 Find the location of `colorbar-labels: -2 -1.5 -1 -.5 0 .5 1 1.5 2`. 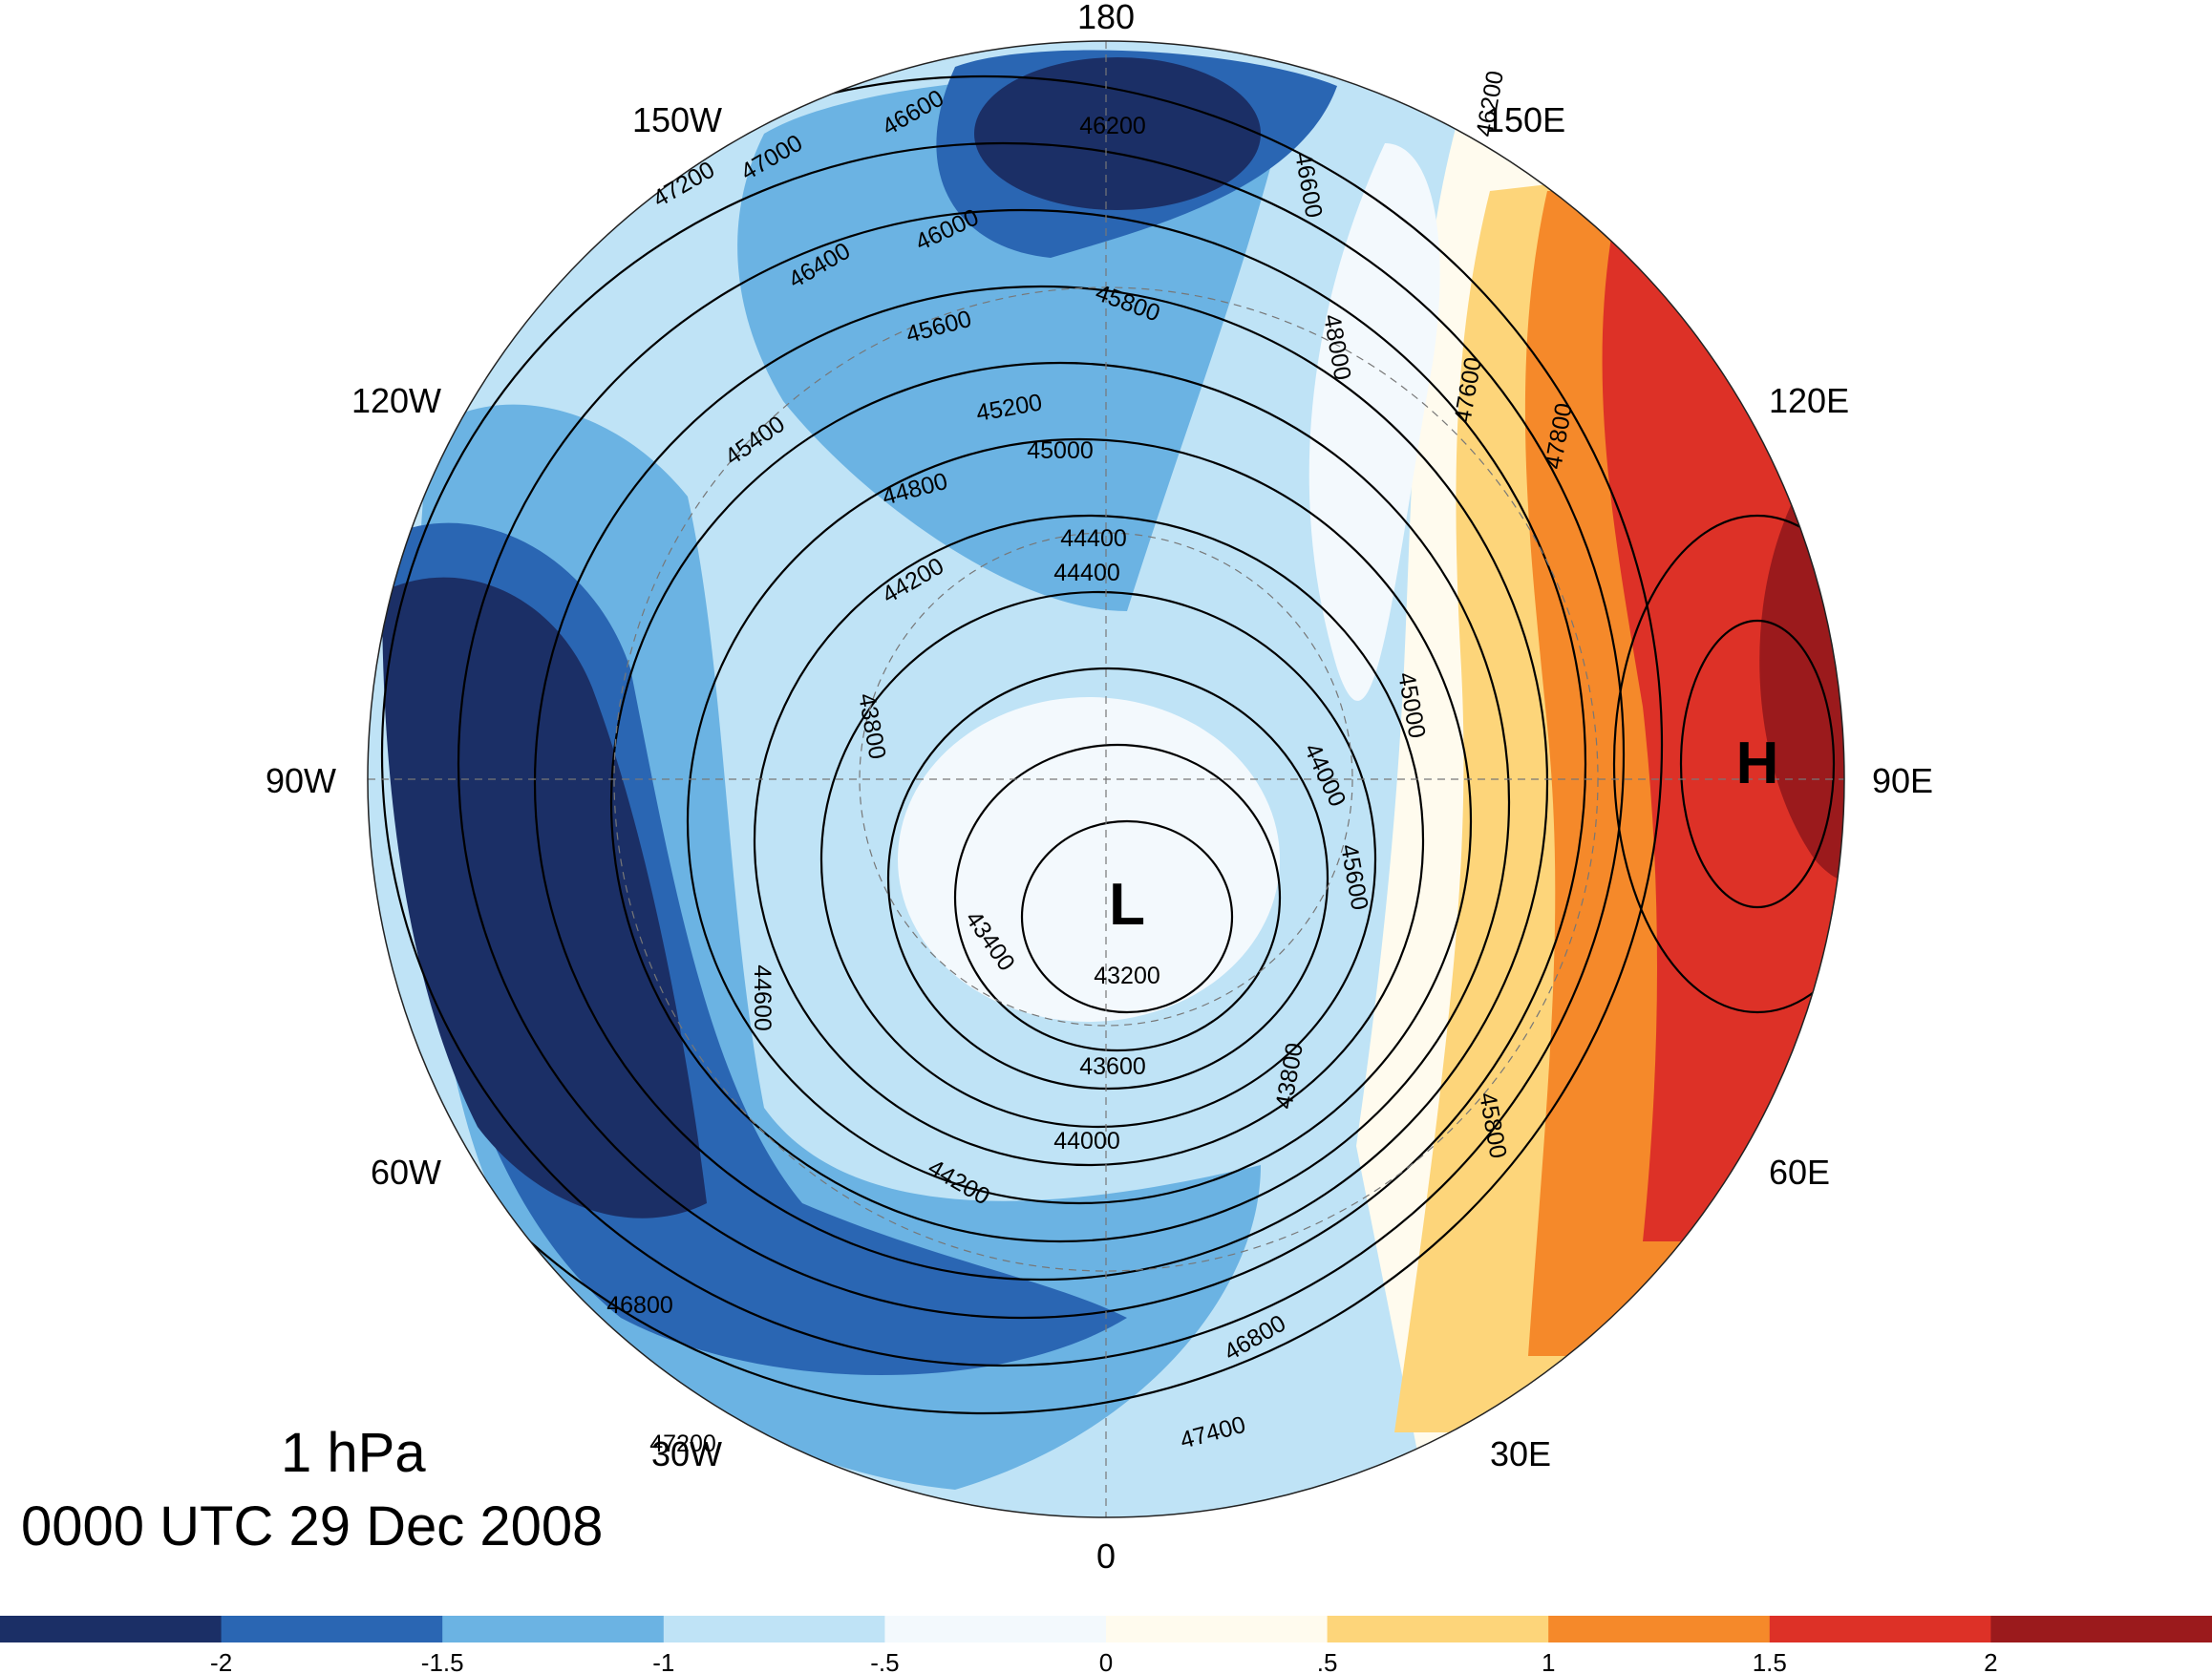

colorbar-labels: -2 -1.5 -1 -.5 0 .5 1 1.5 2 is located at coordinates (1104, 1661).